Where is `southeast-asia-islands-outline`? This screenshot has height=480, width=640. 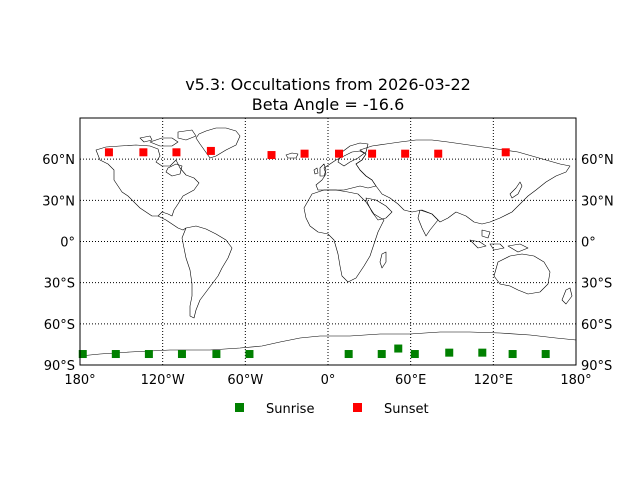
southeast-asia-islands-outline is located at coordinates (499, 241).